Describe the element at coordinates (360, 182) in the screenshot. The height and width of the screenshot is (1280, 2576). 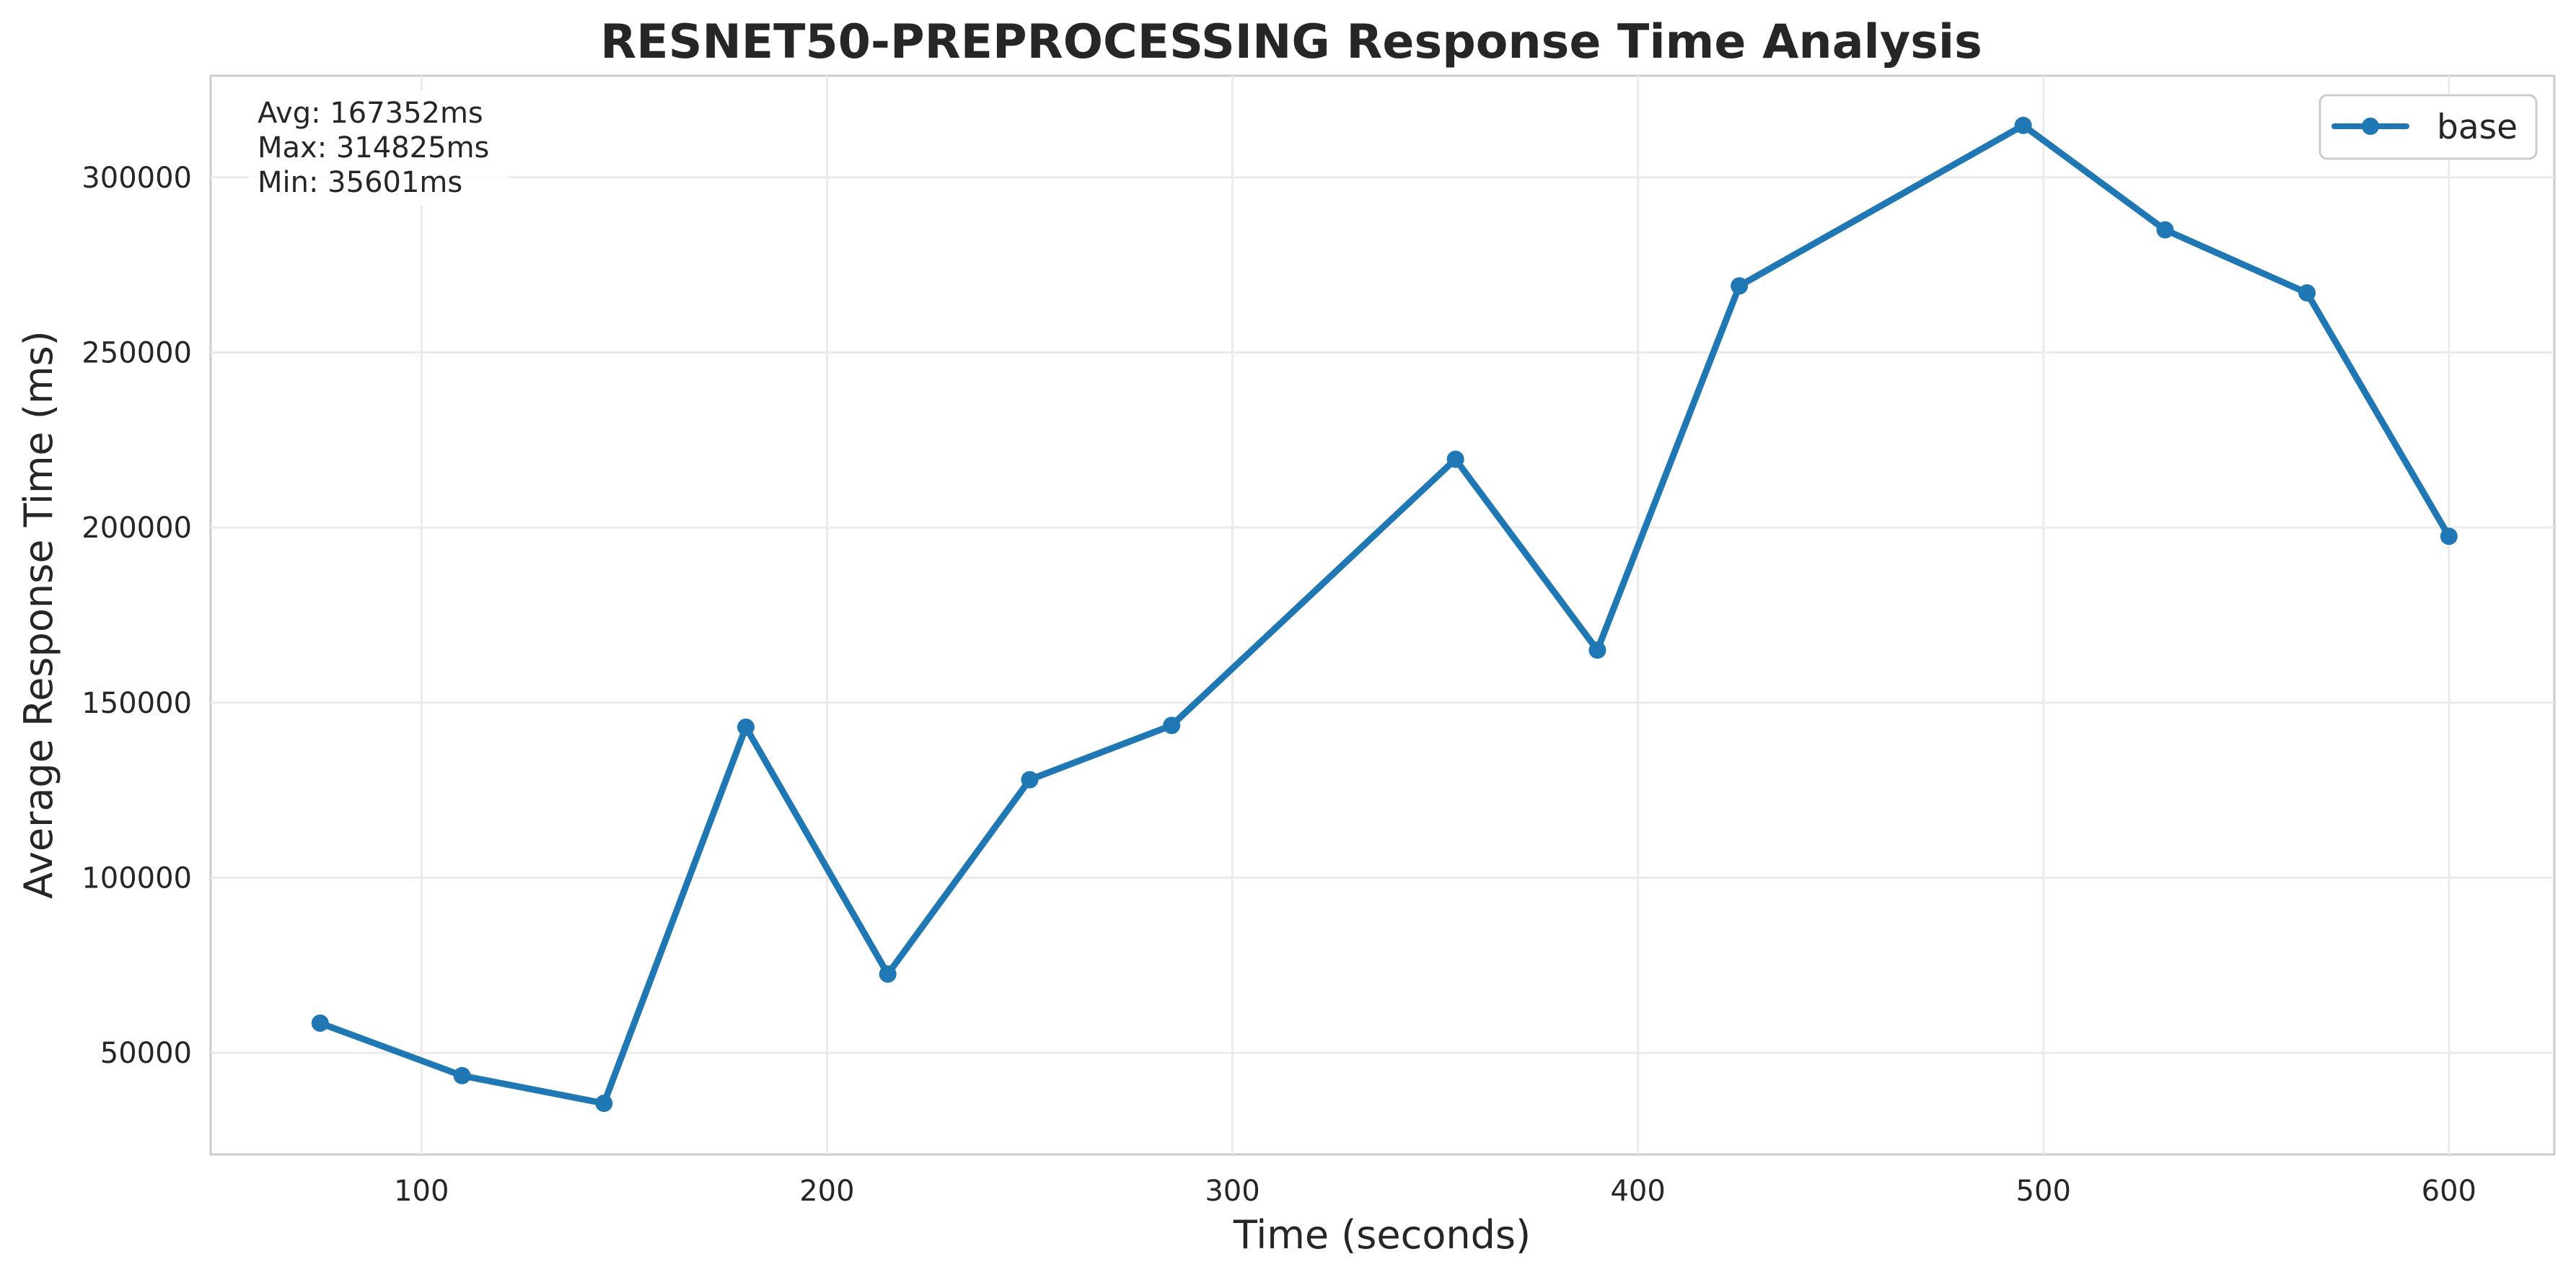
I see `stats-min: Min: 35601ms` at that location.